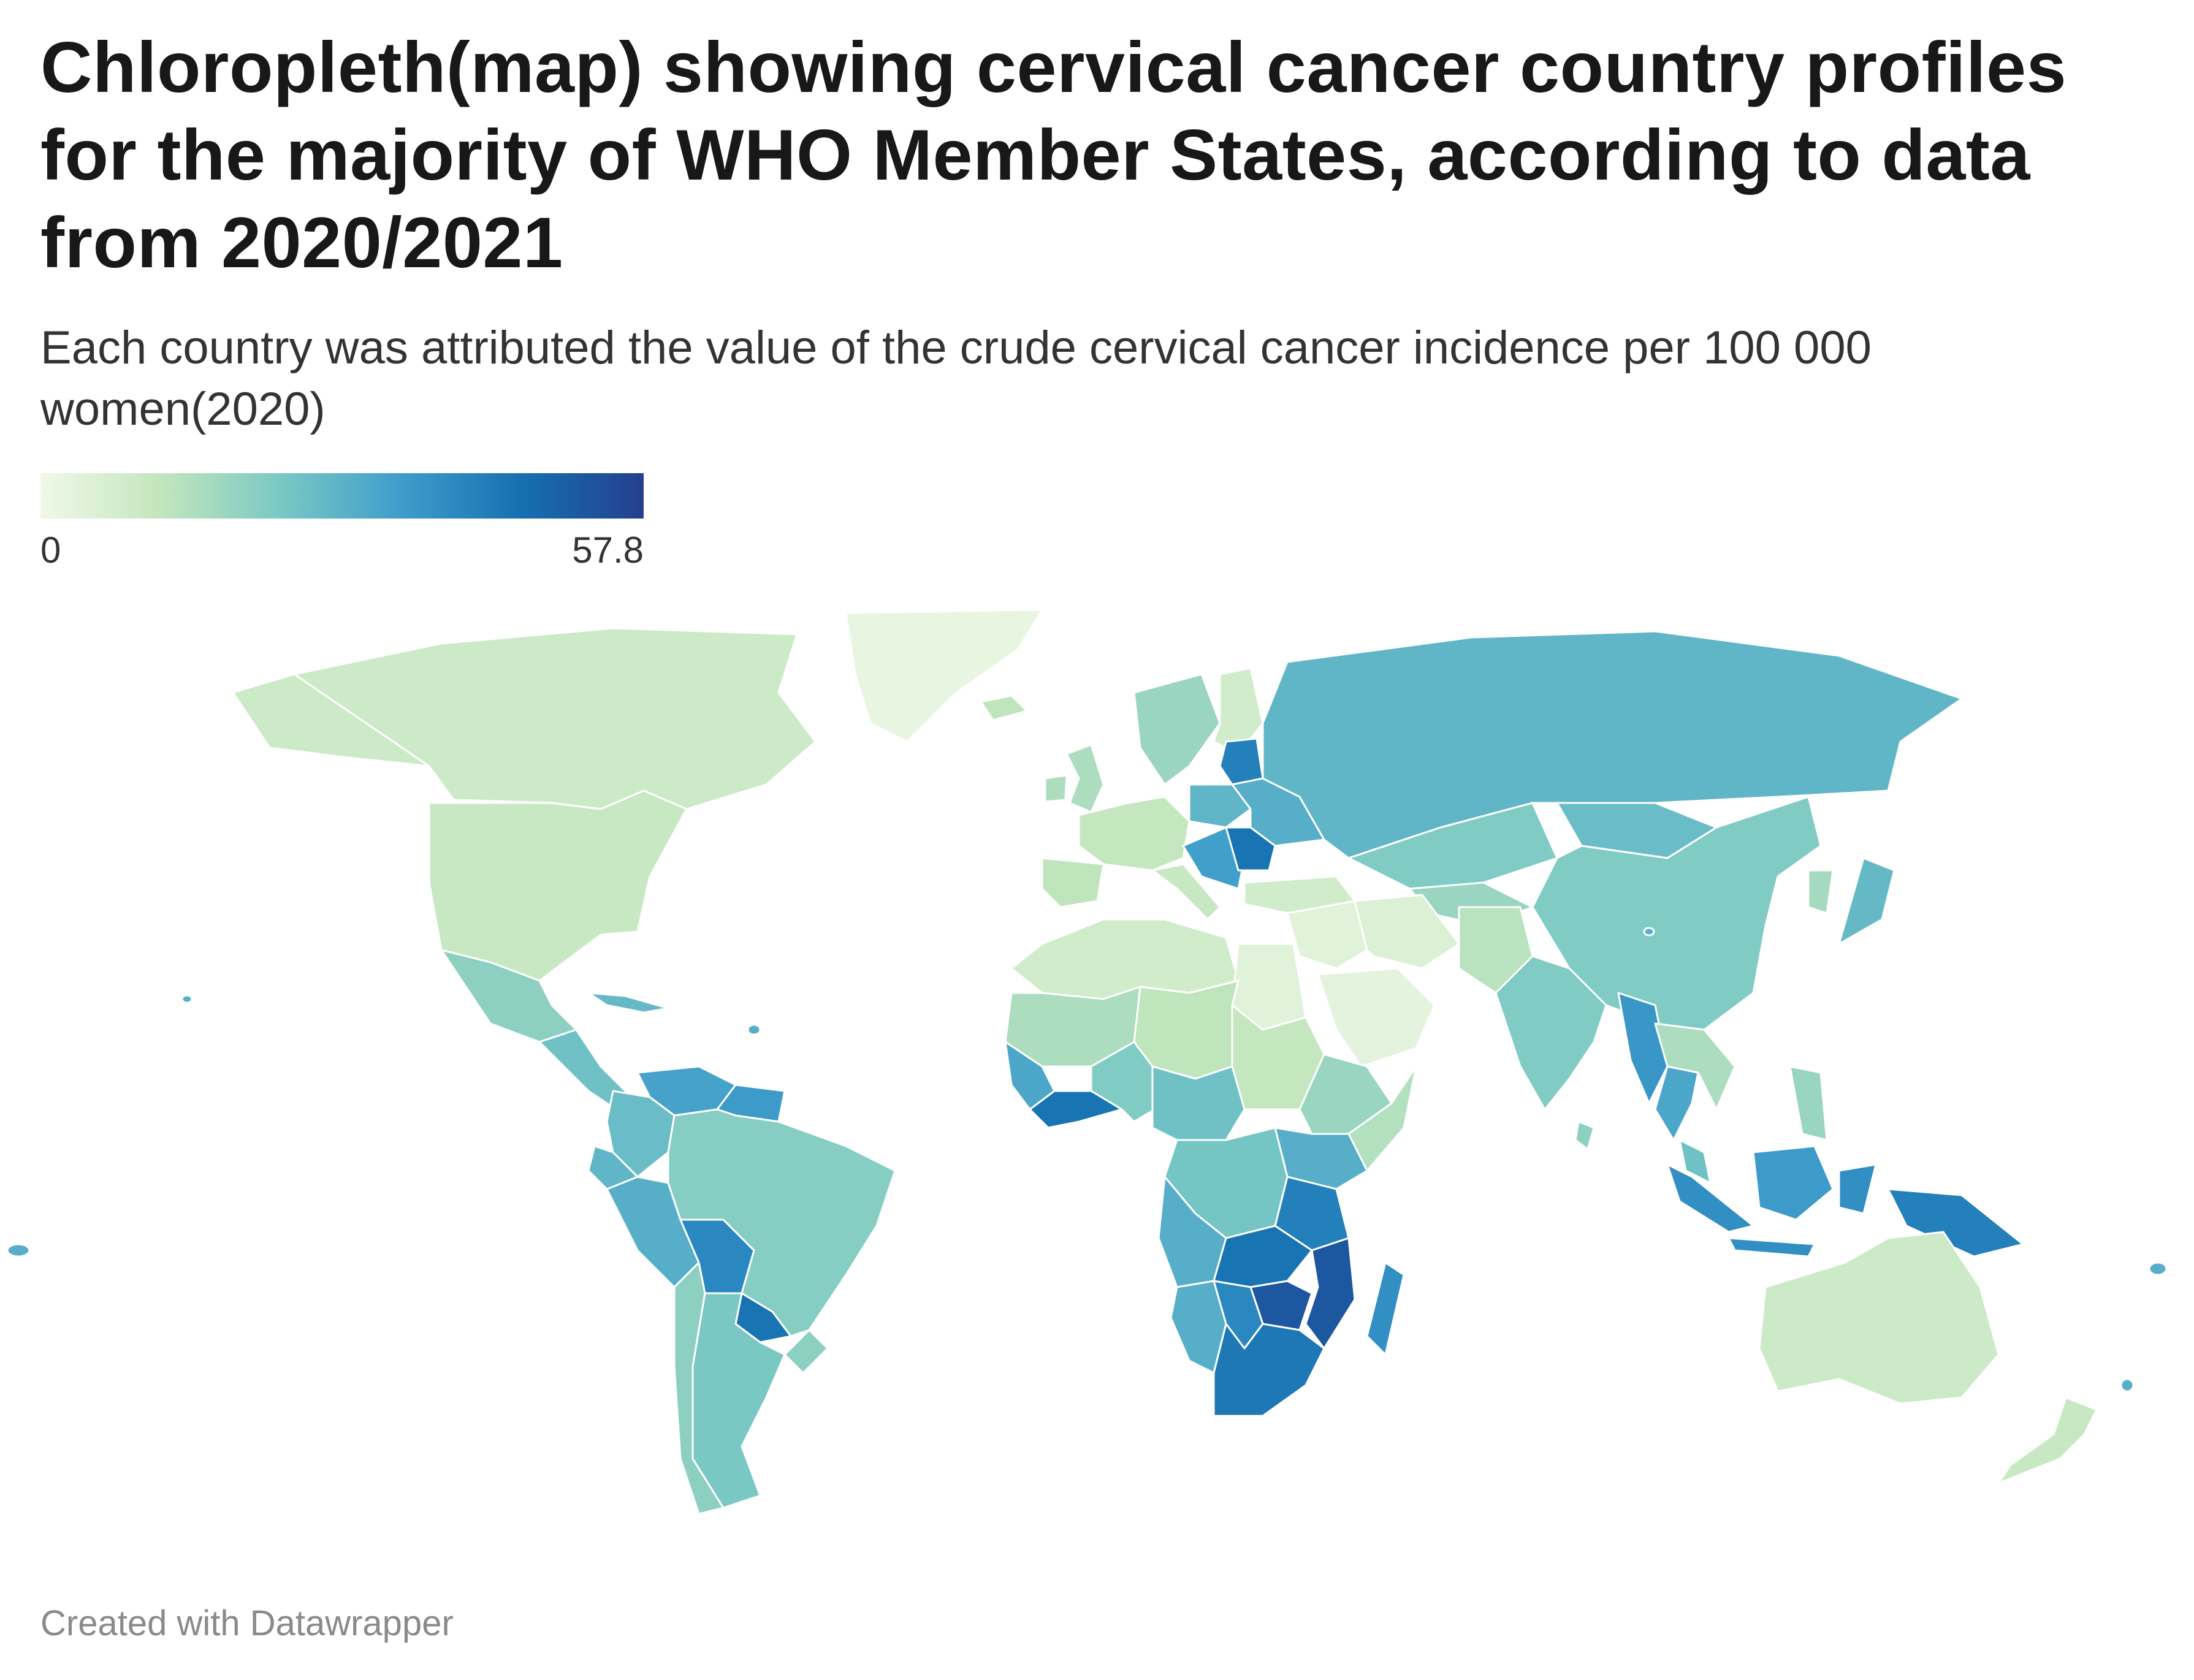 The image size is (2194, 1680). Describe the element at coordinates (342, 525) in the screenshot. I see `color-legend: 0 57.8` at that location.